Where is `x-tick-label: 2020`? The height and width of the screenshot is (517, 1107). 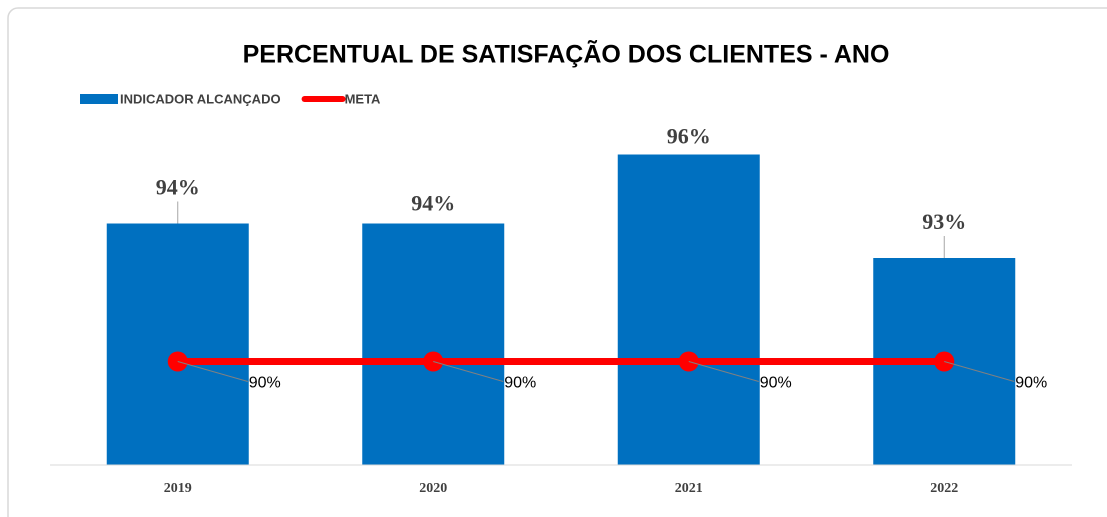
x-tick-label: 2020 is located at coordinates (433, 488).